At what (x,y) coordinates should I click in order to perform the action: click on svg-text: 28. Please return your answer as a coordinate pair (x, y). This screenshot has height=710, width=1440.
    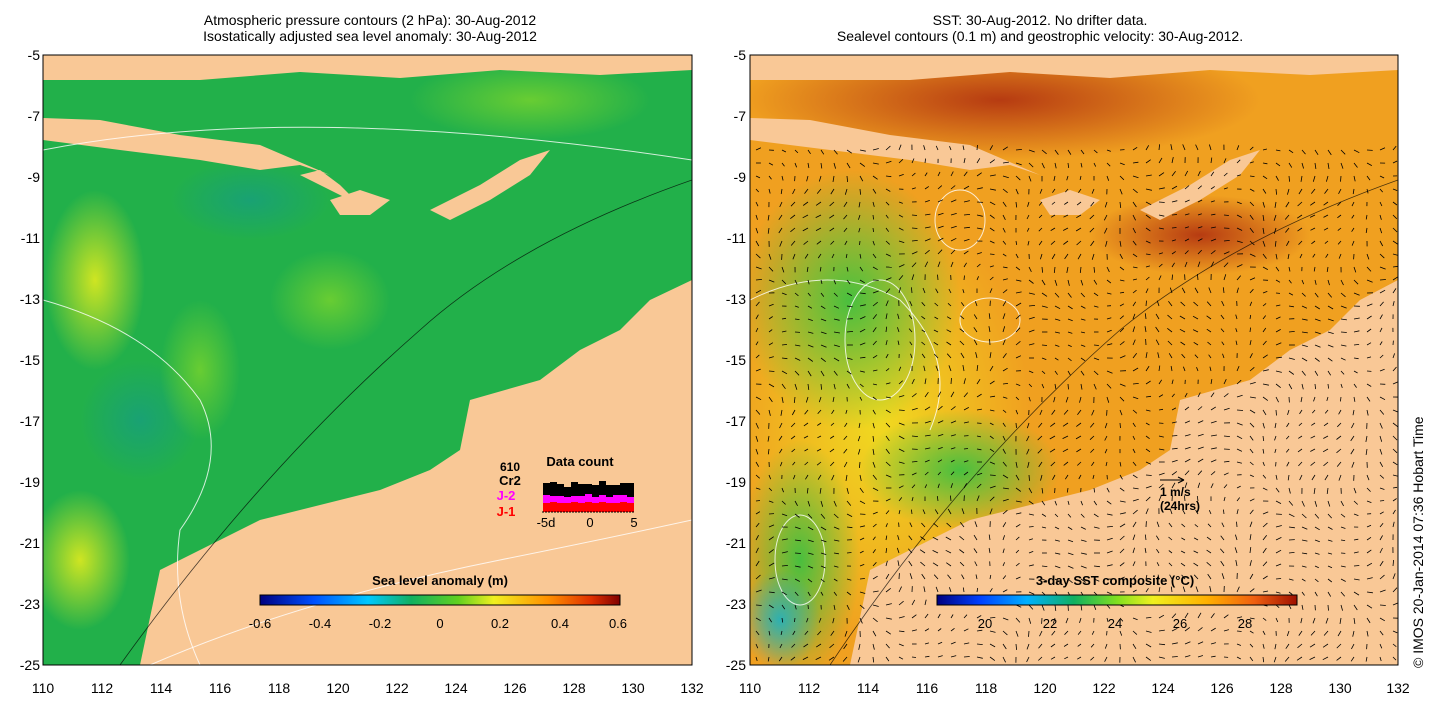
    Looking at the image, I should click on (1245, 623).